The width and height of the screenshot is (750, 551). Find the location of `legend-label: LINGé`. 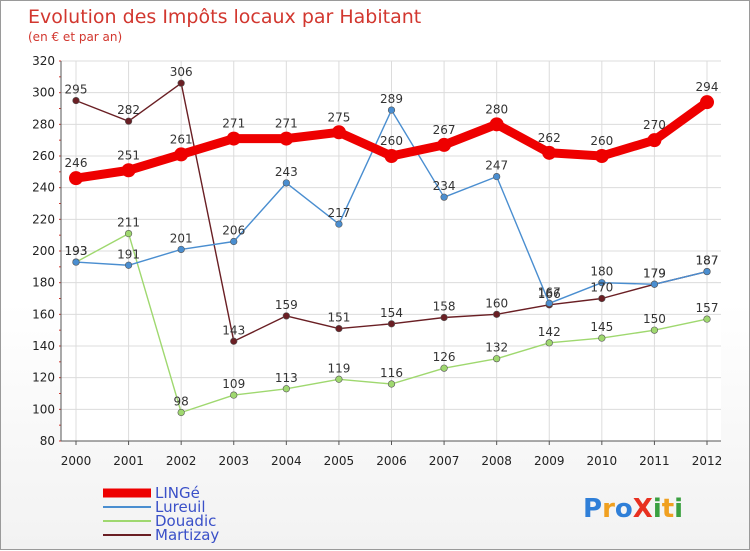

legend-label: LINGé is located at coordinates (177, 493).